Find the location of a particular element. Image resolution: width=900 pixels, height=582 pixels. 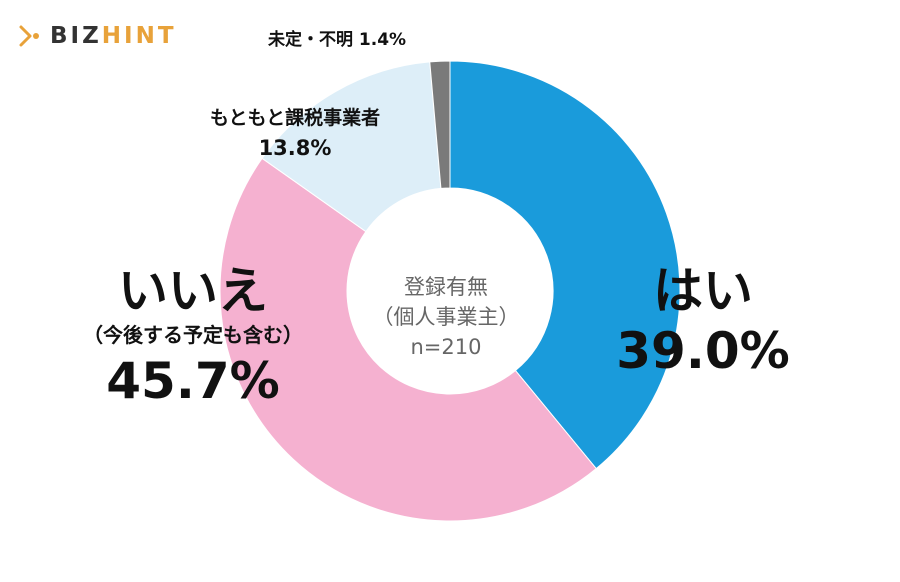

logo-text: BIZHINT is located at coordinates (113, 36).